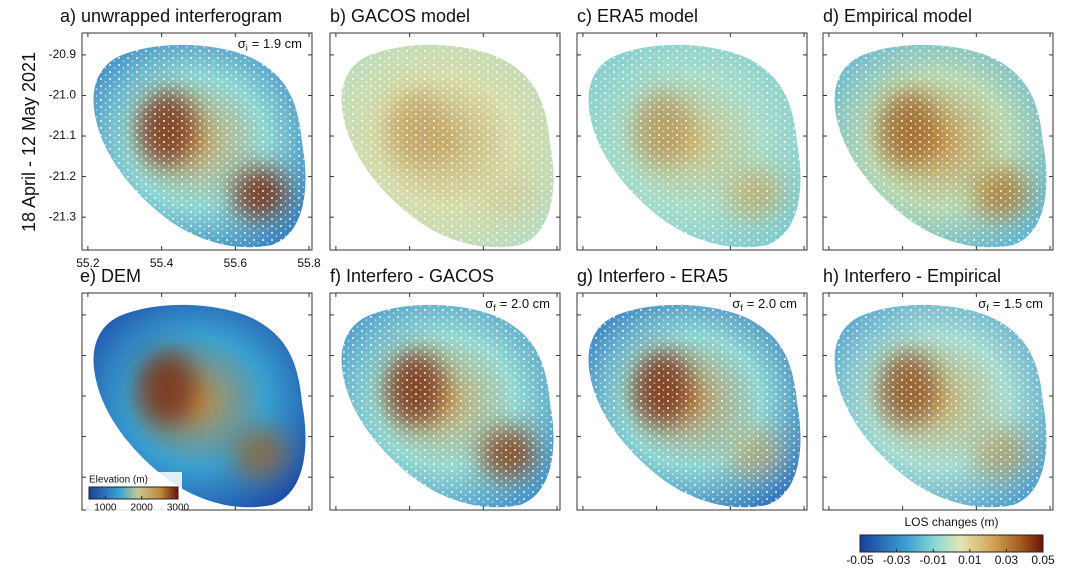 The image size is (1070, 576). What do you see at coordinates (142, 508) in the screenshot?
I see `colorbar-tick-label: 2000` at bounding box center [142, 508].